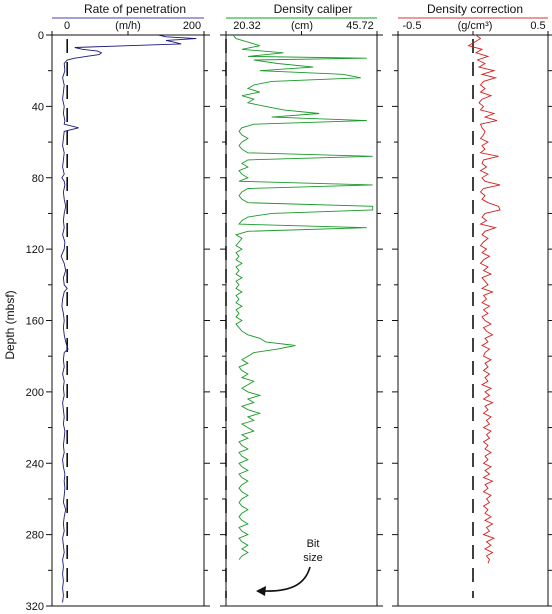 The image size is (552, 614). Describe the element at coordinates (38, 107) in the screenshot. I see `depth-tick-label: 40` at that location.